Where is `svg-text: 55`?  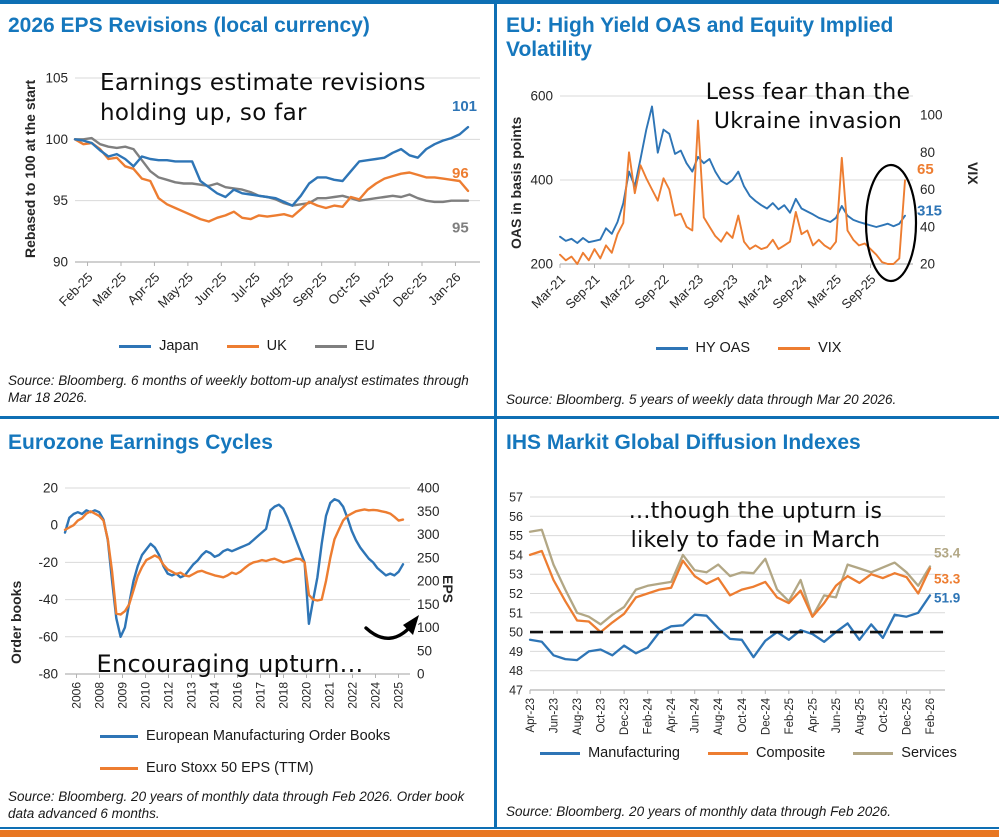
svg-text: 55 is located at coordinates (516, 536).